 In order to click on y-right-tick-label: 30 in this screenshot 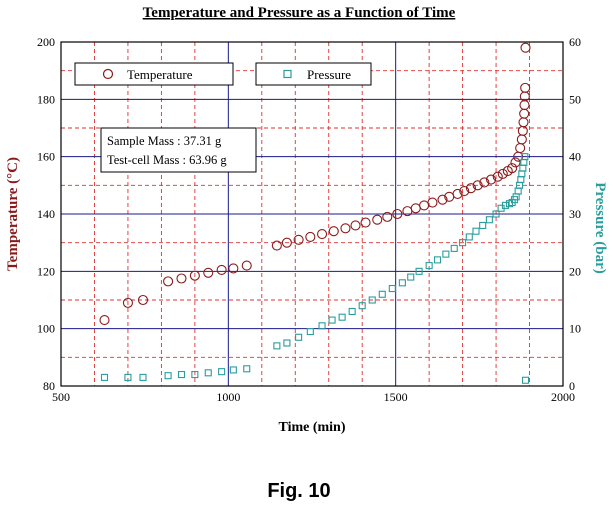, I will do `click(575, 214)`.